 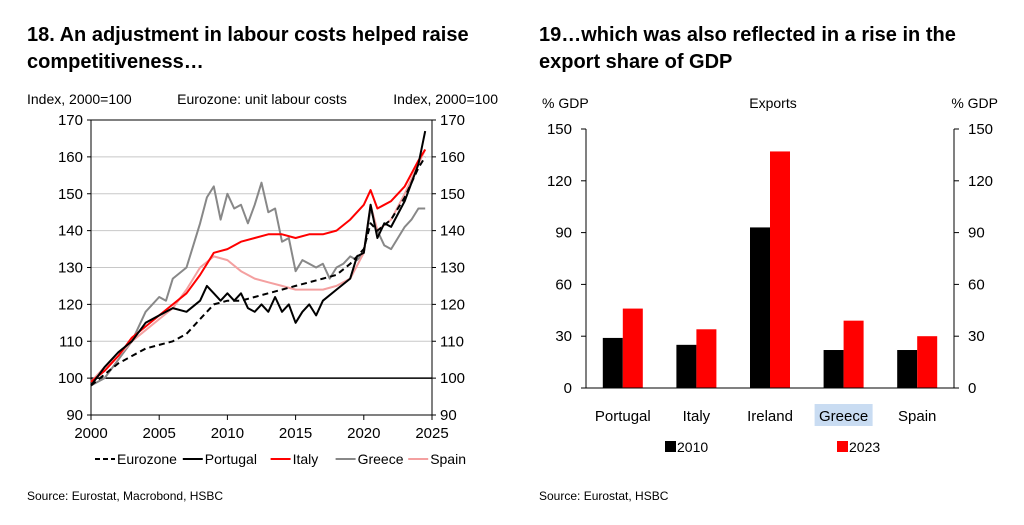 I want to click on y-tick-label-right: 0, so click(x=972, y=388).